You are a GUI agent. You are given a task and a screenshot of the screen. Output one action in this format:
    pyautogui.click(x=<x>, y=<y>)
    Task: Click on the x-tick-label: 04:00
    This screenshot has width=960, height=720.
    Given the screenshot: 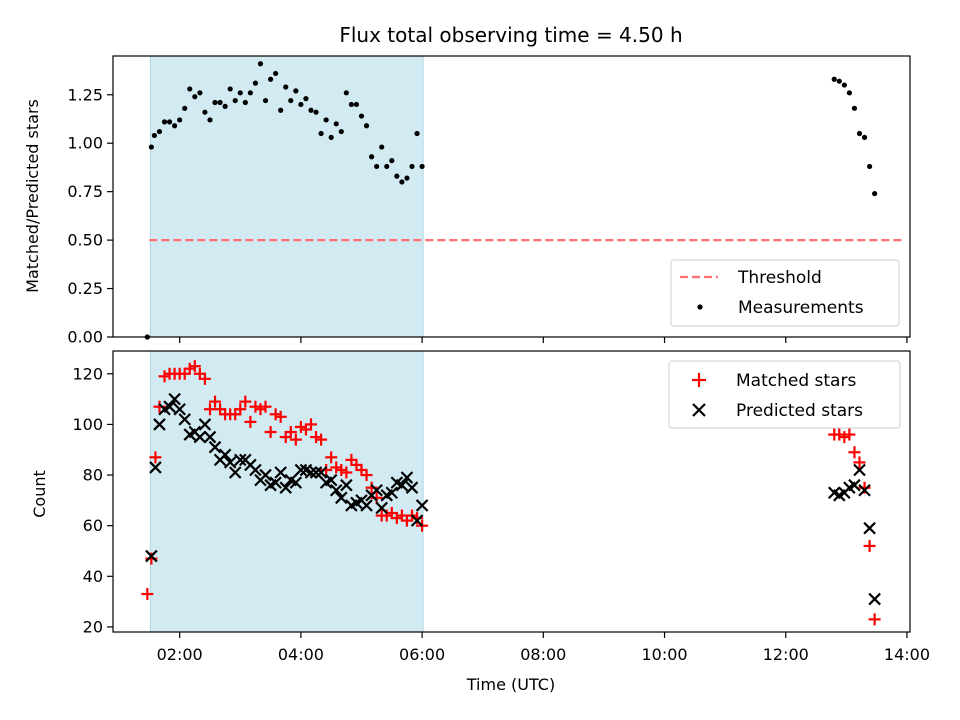 What is the action you would take?
    pyautogui.click(x=301, y=654)
    